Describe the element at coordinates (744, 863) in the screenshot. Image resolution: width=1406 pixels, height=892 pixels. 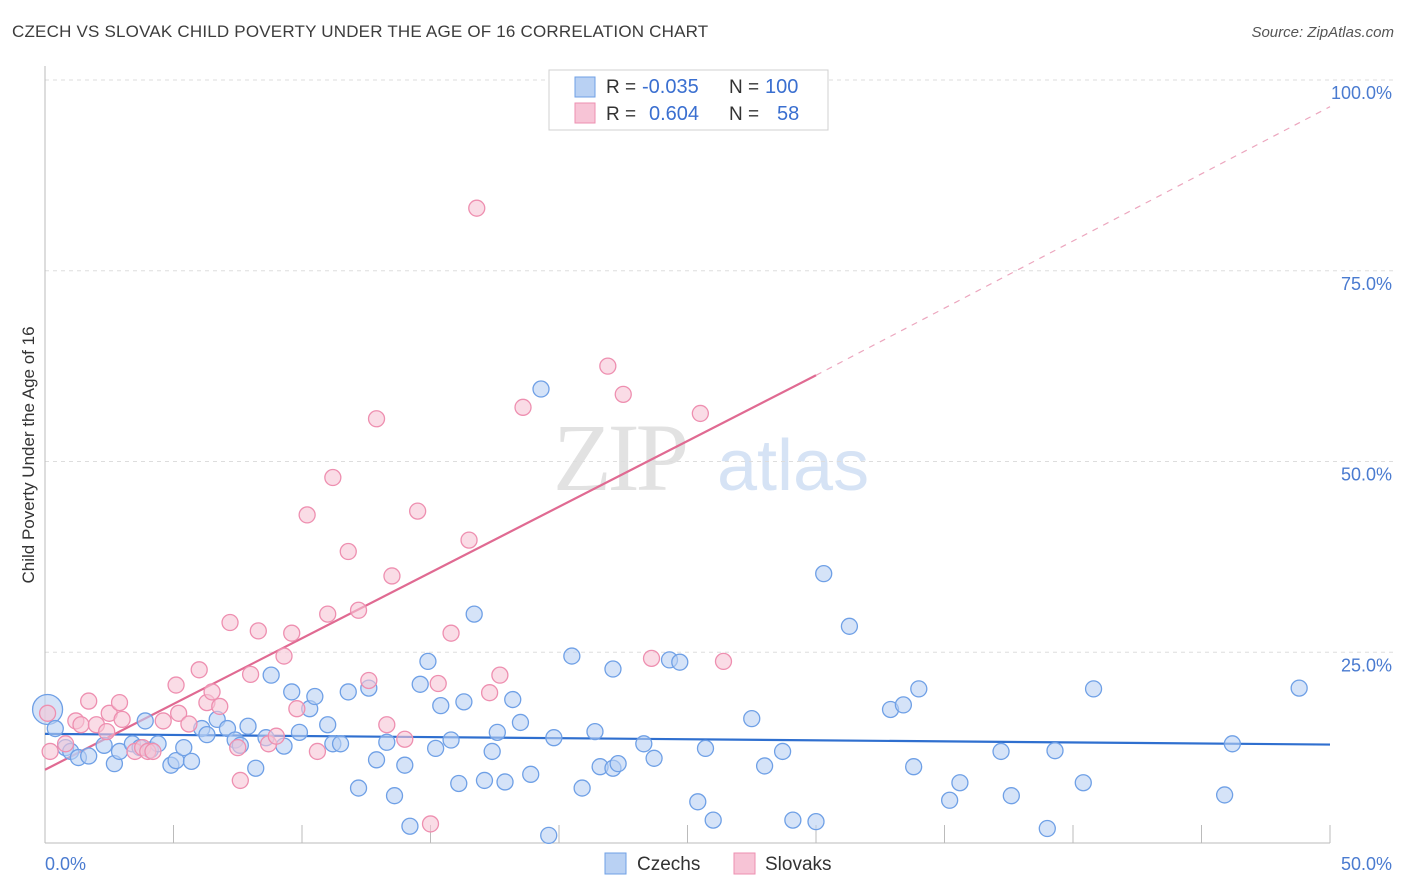
I see `bottom-legend-swatch-slovaks` at that location.